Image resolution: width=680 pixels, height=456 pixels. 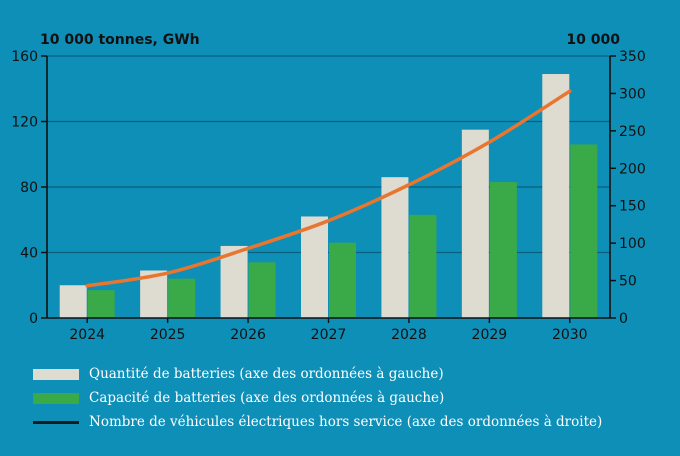 I want to click on x-tick-label: 2028, so click(x=409, y=335).